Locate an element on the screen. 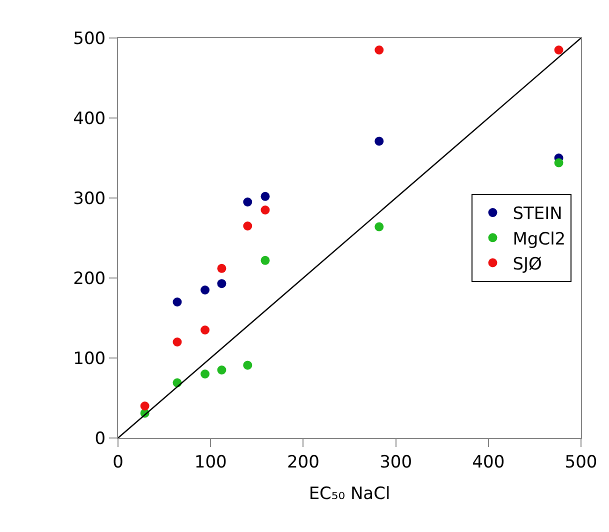  y-tick-label: 100 is located at coordinates (89, 358).